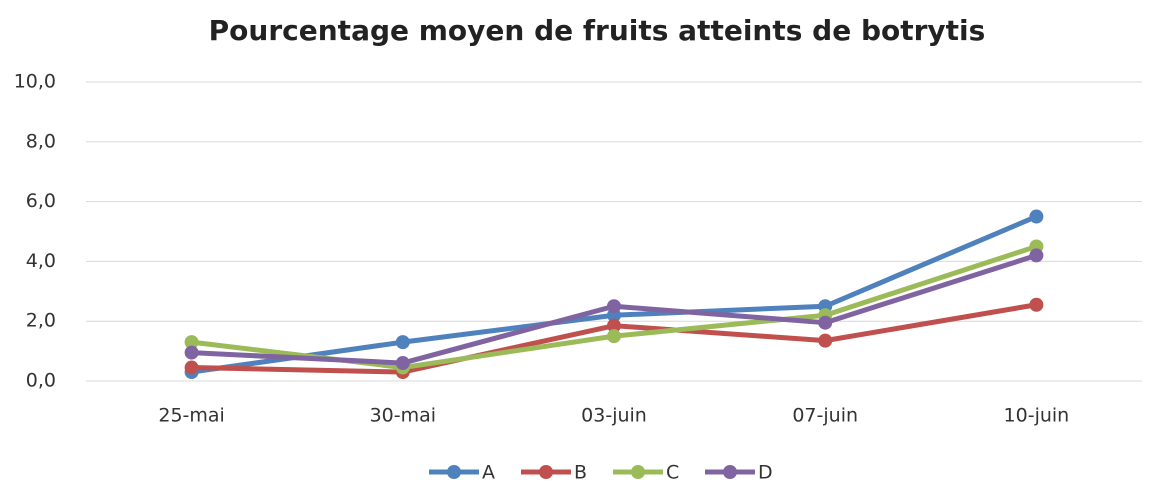 The width and height of the screenshot is (1159, 483). Describe the element at coordinates (403, 416) in the screenshot. I see `x-tick-label: 30-mai` at that location.